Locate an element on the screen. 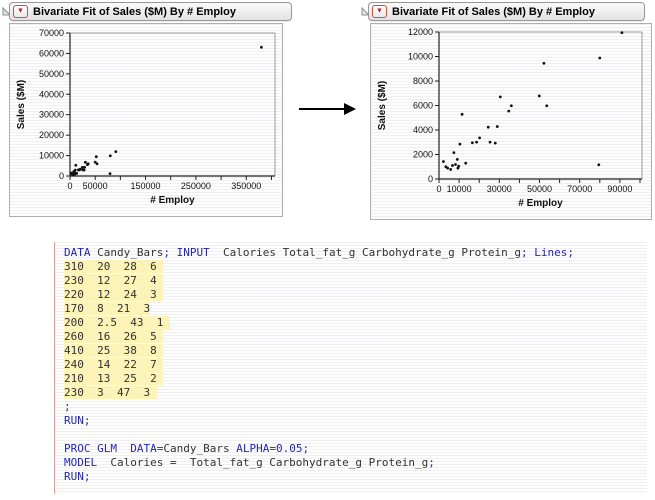 Image resolution: width=655 pixels, height=500 pixels. code-line: 230 3 47 3 is located at coordinates (110, 392).